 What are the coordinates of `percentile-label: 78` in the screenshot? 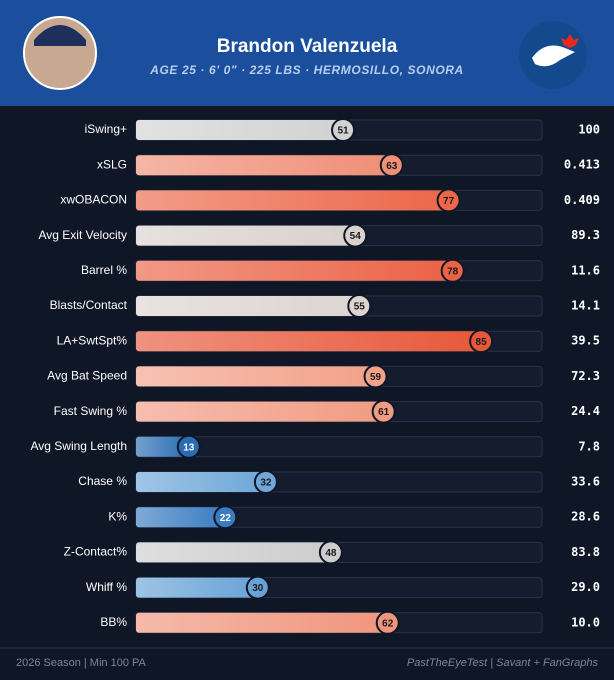 It's located at (453, 271).